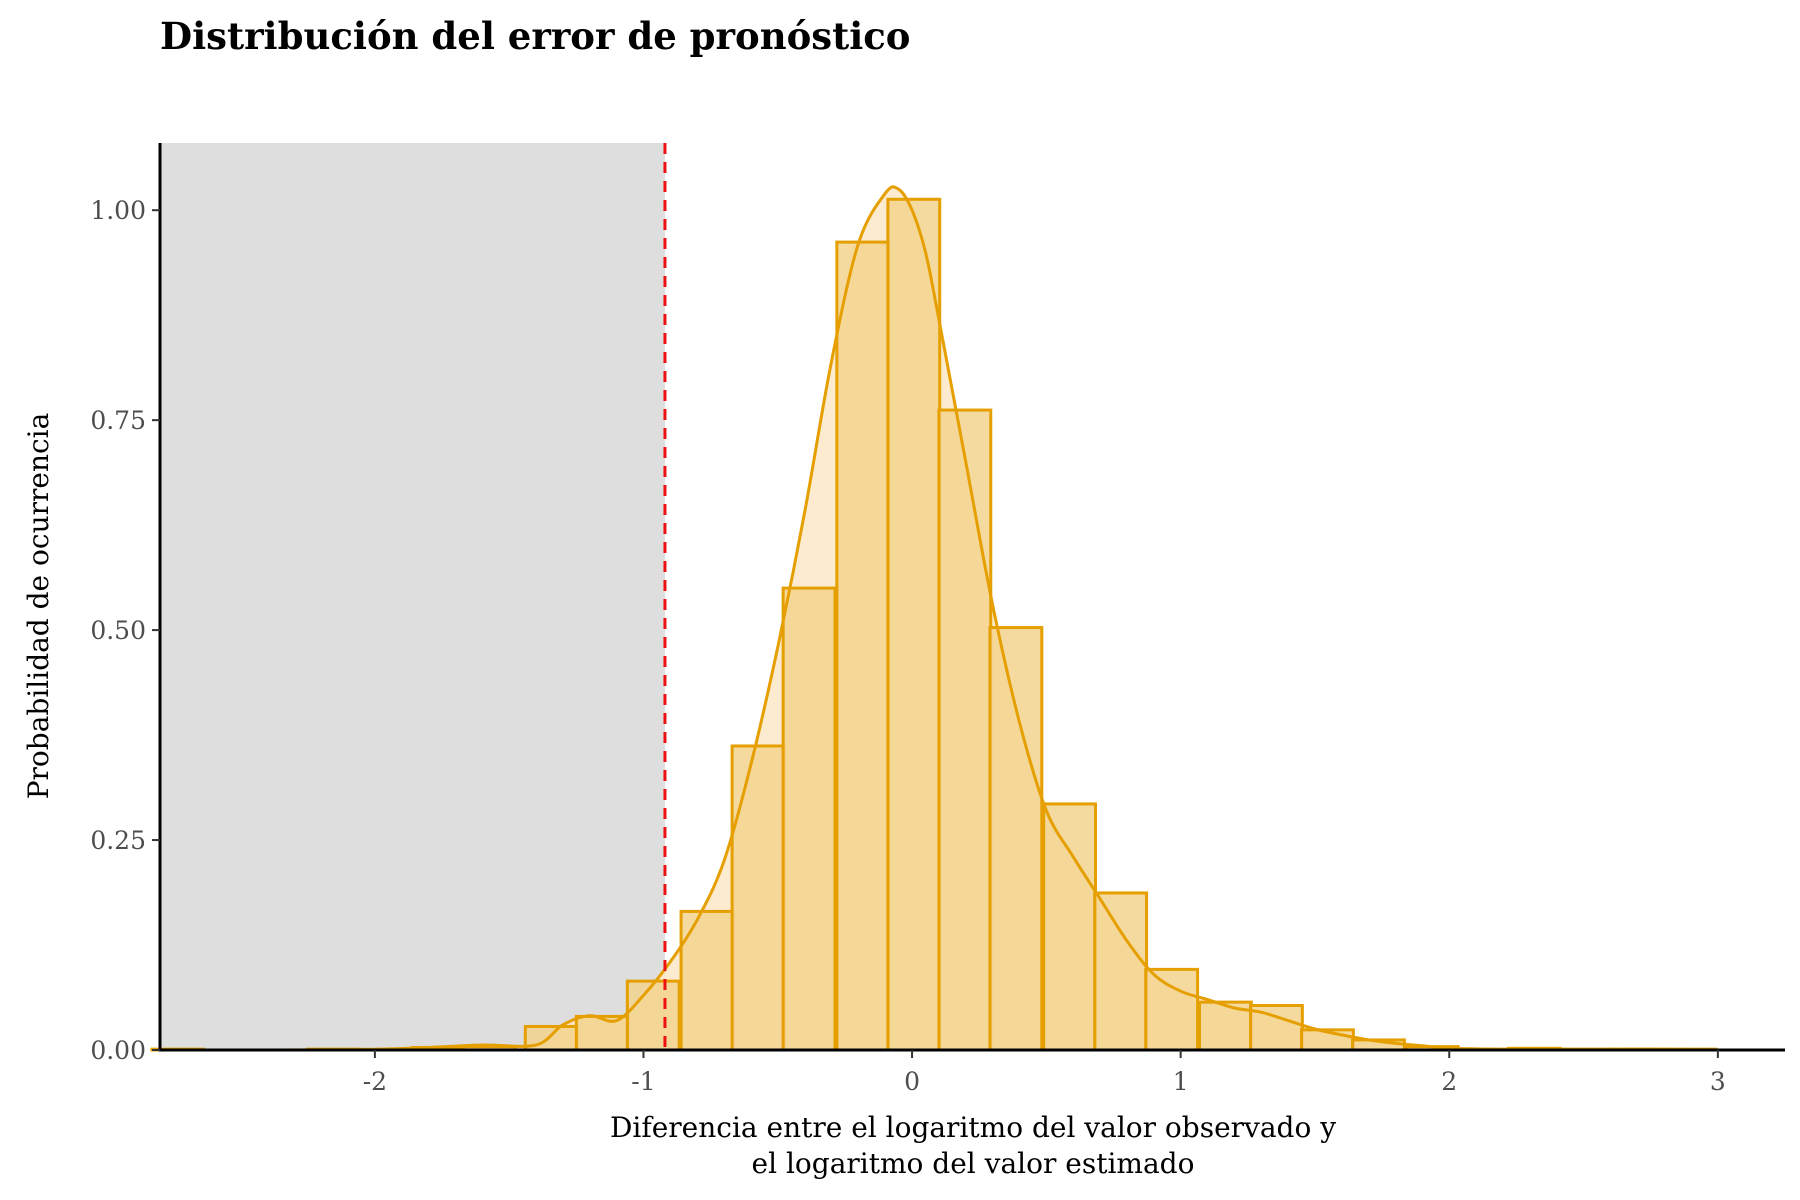 This screenshot has height=1200, width=1800. I want to click on x-tick-label: -1, so click(643, 1081).